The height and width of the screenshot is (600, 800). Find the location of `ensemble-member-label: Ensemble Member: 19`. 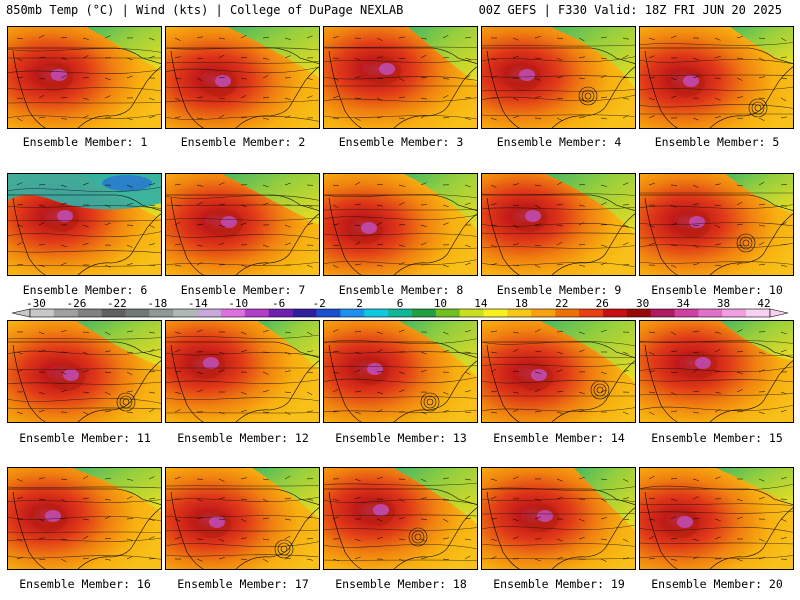

ensemble-member-label: Ensemble Member: 19 is located at coordinates (559, 584).